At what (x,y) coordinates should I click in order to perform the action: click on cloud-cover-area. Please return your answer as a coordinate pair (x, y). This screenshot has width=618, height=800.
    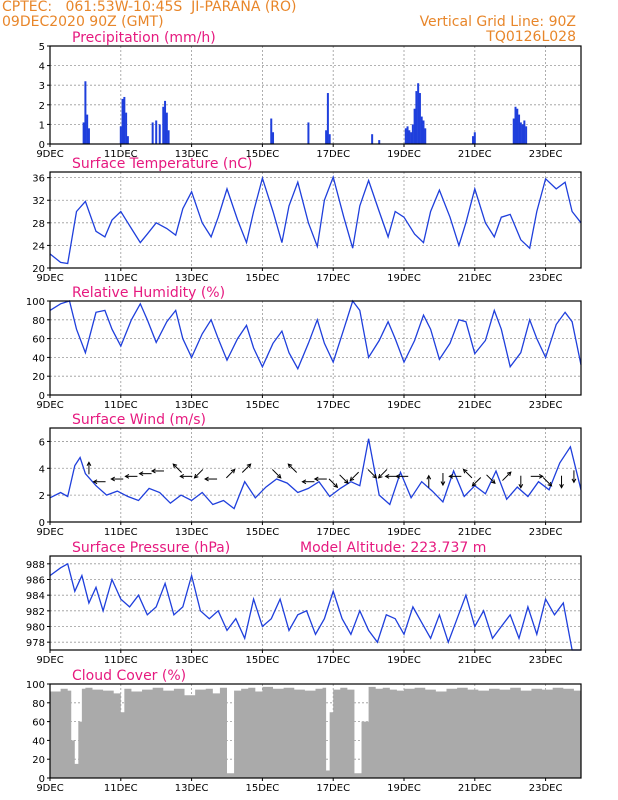
    Looking at the image, I should click on (315, 732).